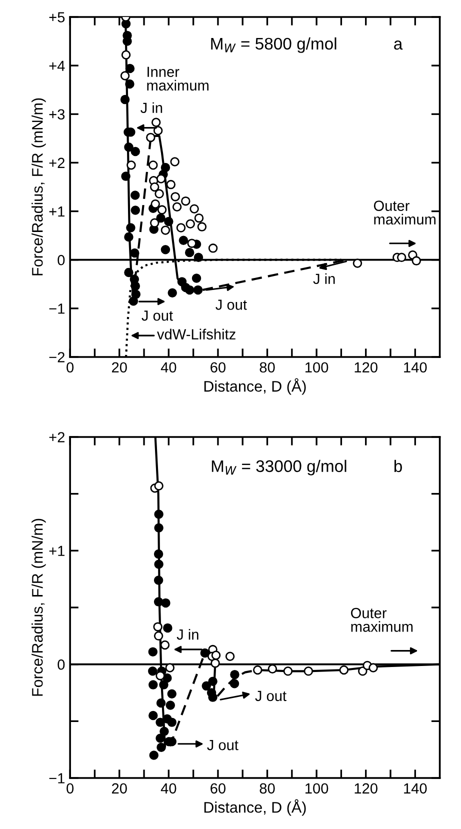  I want to click on y-tick-label: +3, so click(57, 114).